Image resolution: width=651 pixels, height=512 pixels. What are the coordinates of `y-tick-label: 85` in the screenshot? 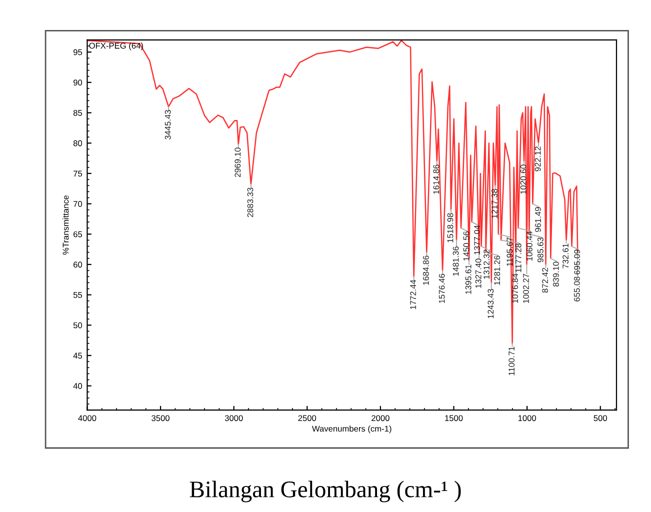 It's located at (77, 113).